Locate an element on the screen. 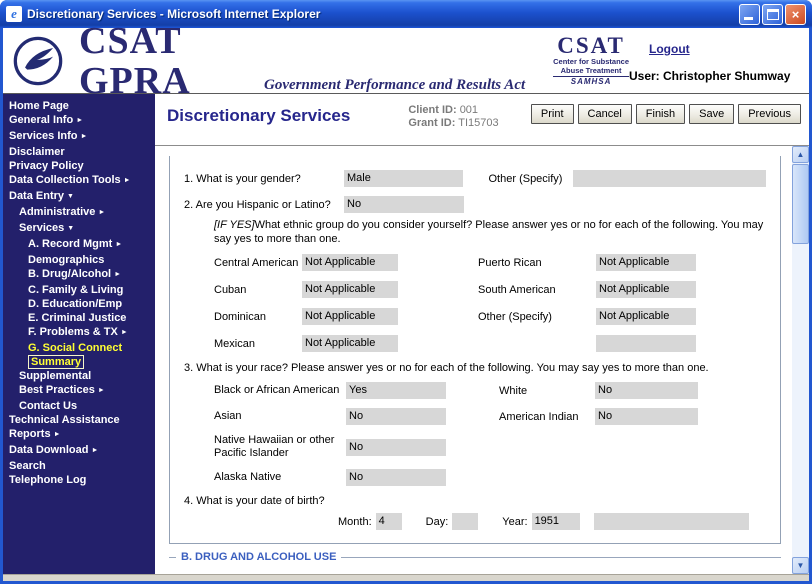 The image size is (812, 584). central-american-field: Not Applicable is located at coordinates (350, 262).